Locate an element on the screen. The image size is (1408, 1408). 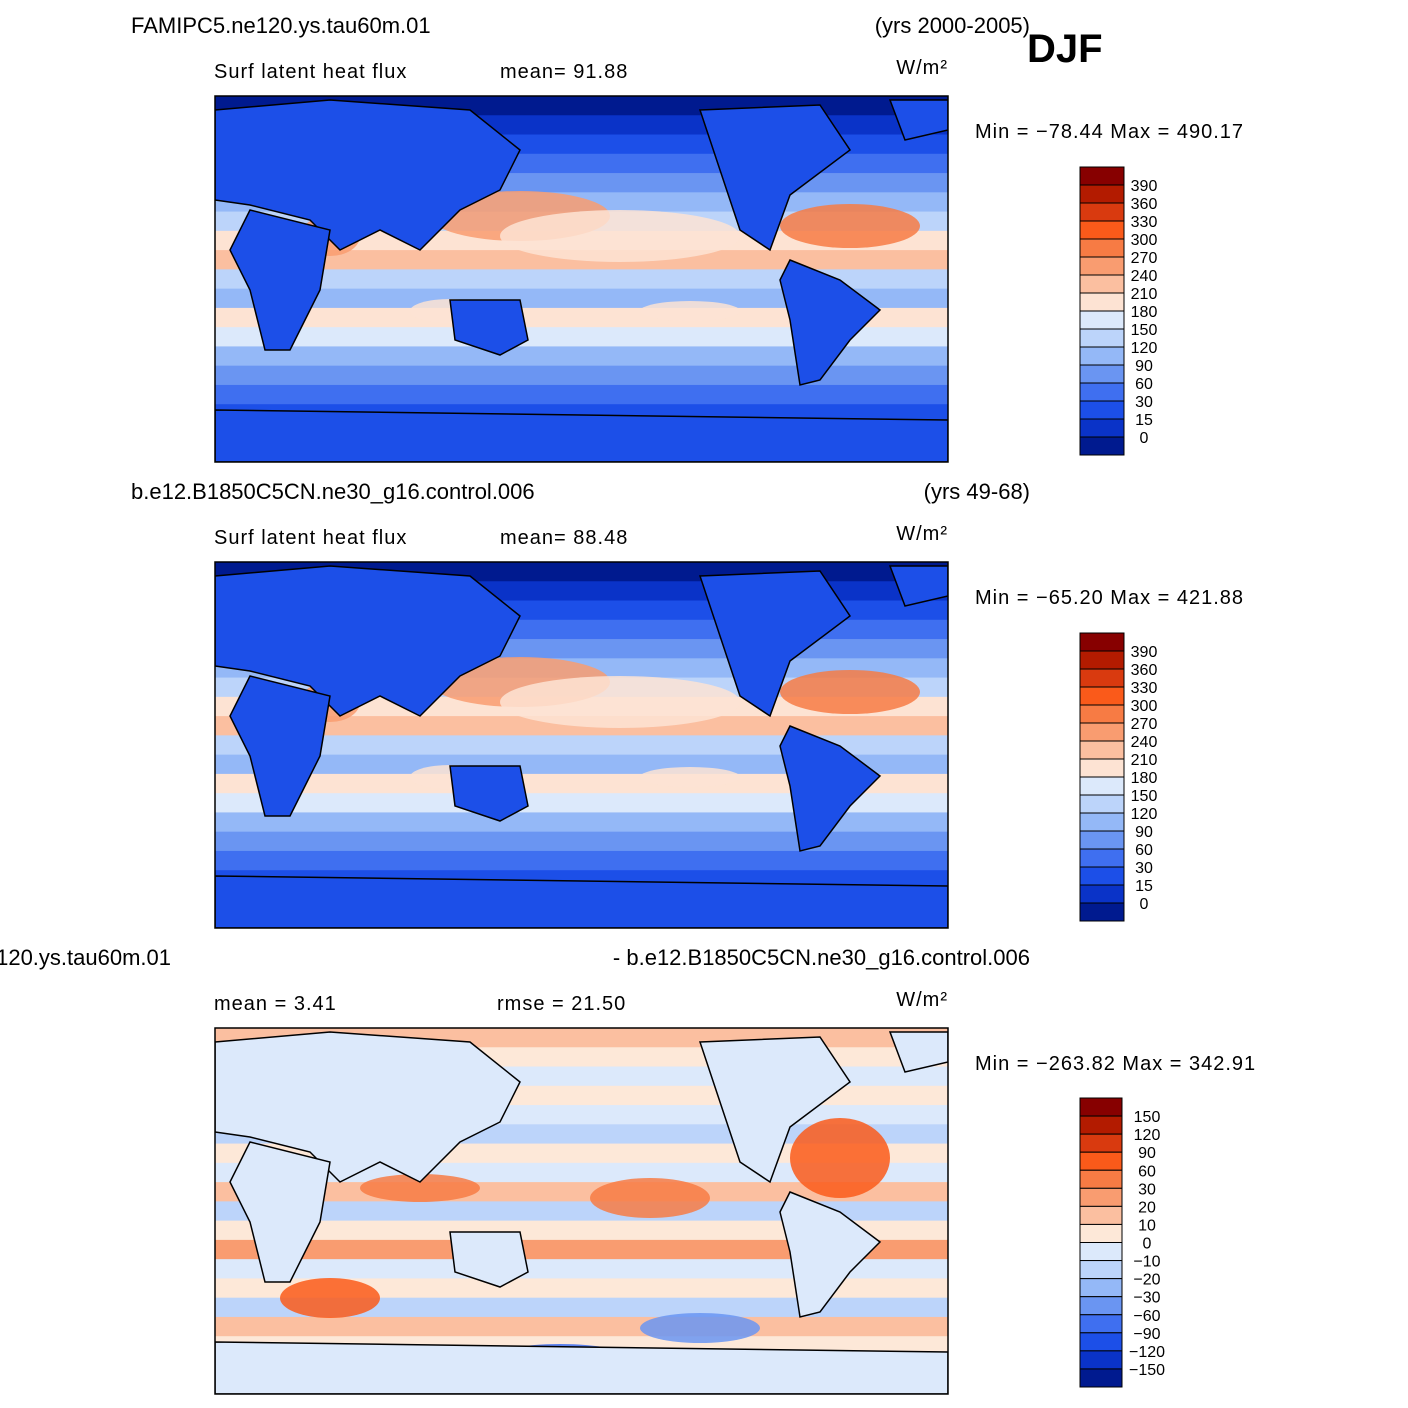
colorbar-label: −20 is located at coordinates (1146, 1280).